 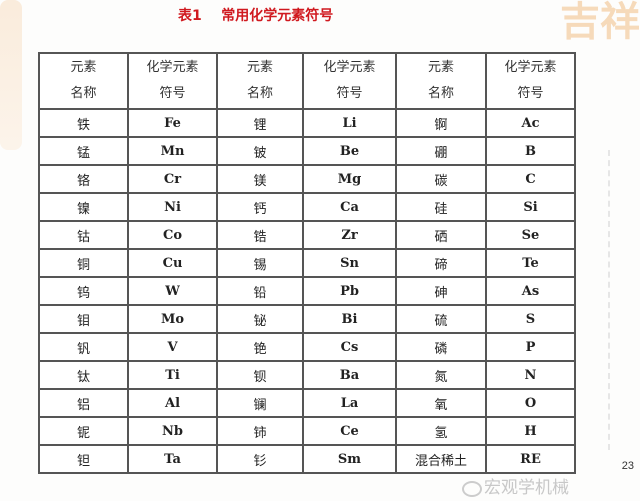 I want to click on element-symbol: Ca, so click(x=349, y=207).